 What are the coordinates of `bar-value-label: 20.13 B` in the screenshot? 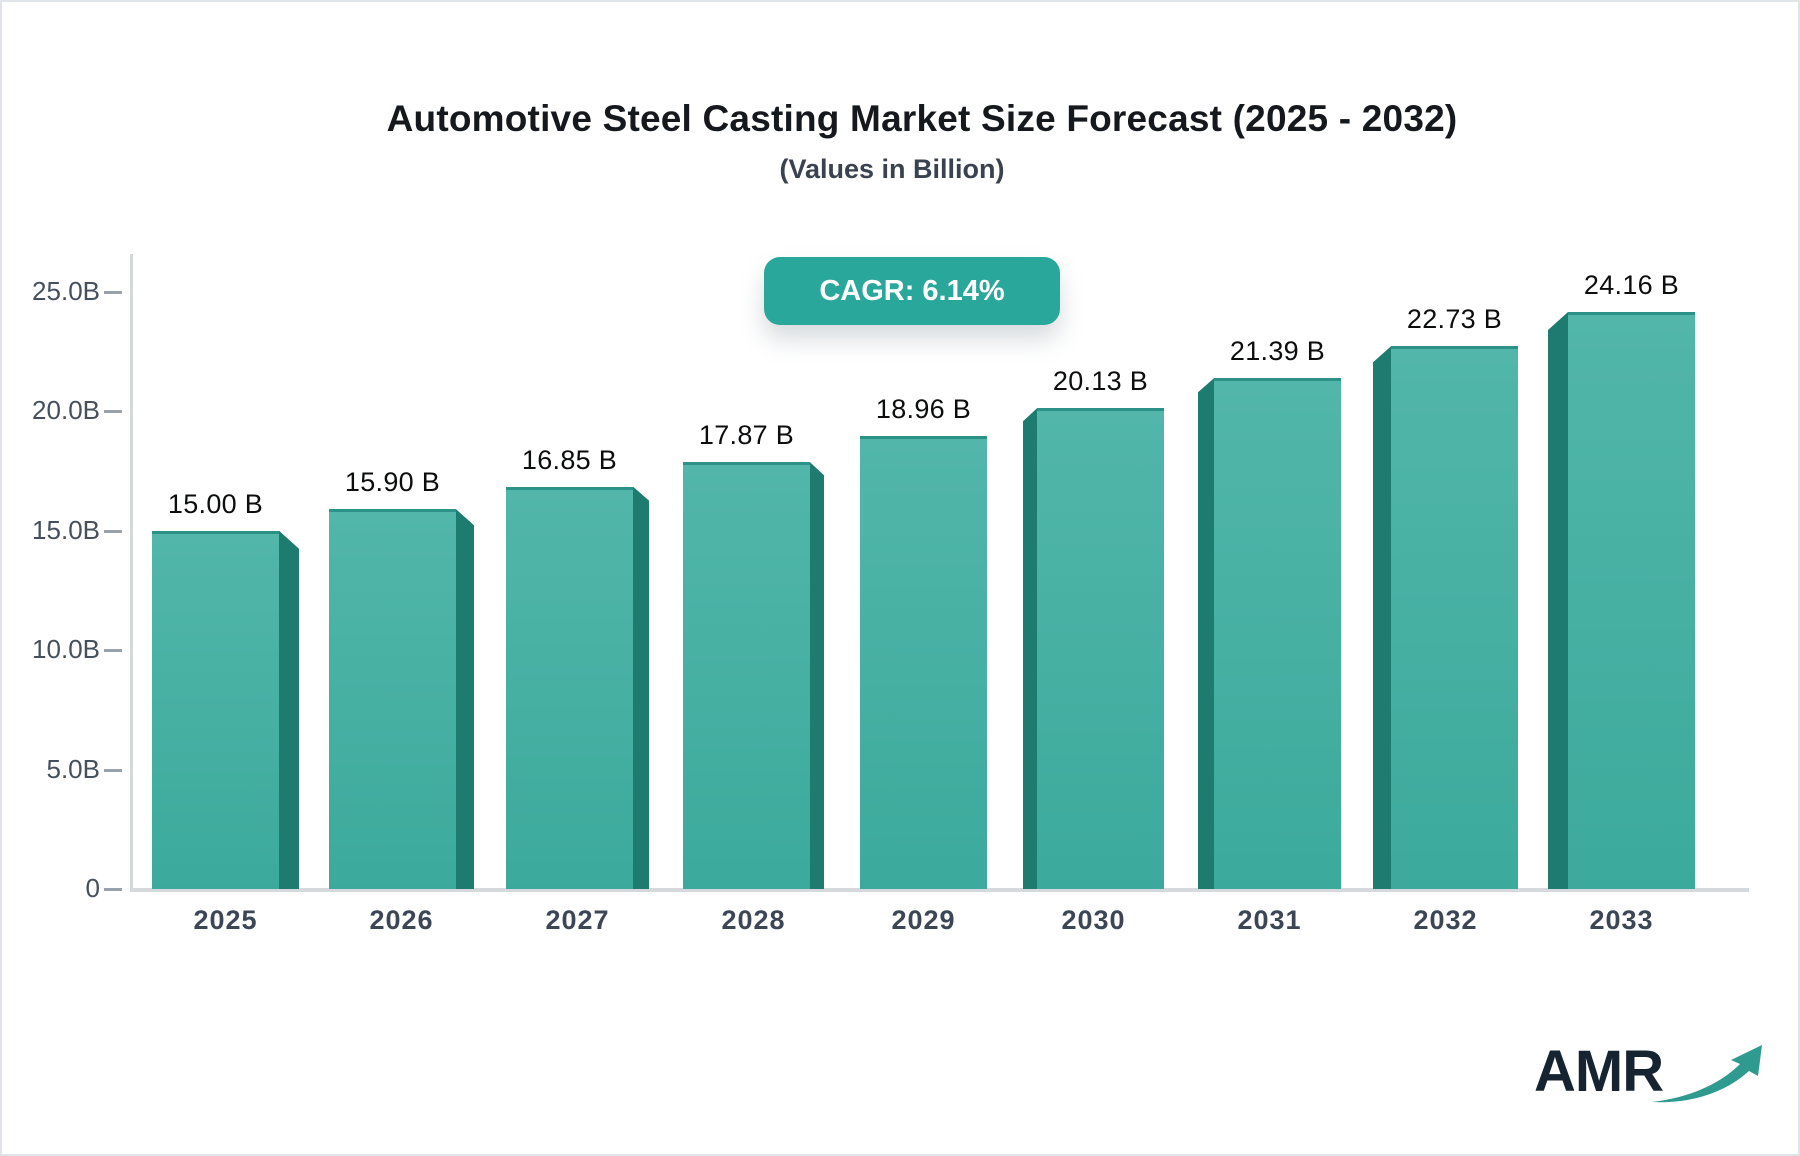 It's located at (1100, 381).